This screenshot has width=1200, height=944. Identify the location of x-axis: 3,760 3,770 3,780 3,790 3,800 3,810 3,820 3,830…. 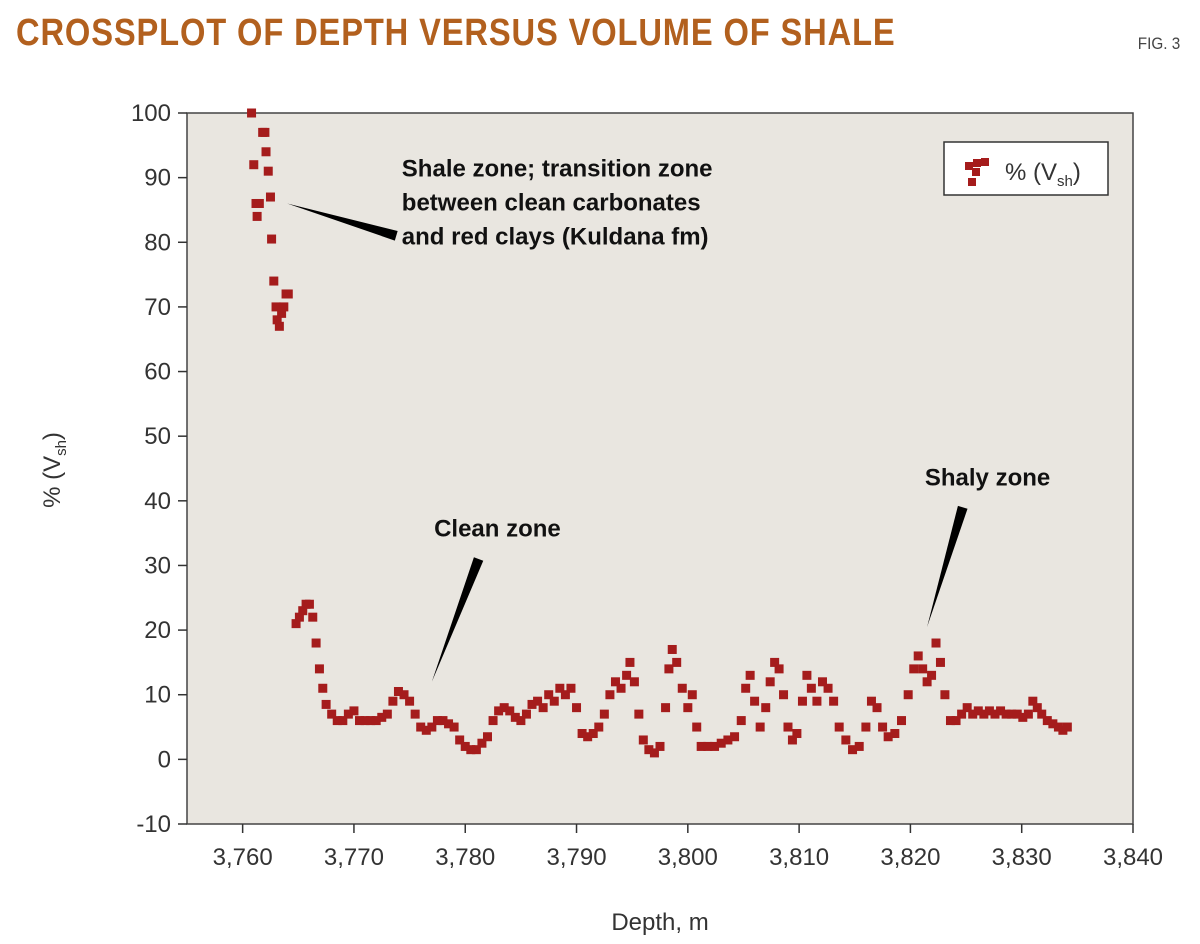
(688, 847).